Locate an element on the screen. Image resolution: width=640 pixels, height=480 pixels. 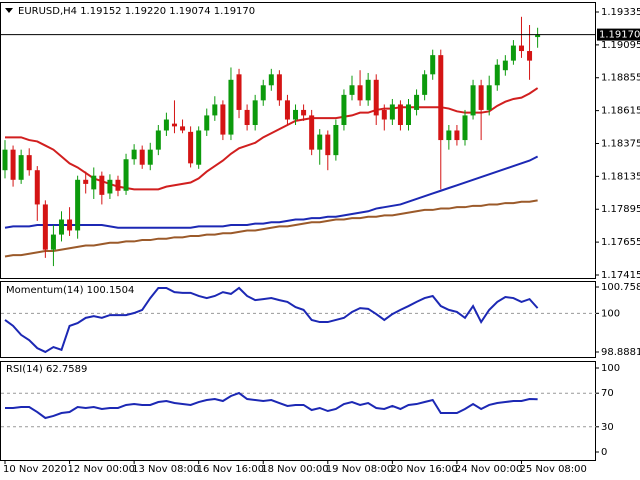
y-tick-label: 30 is located at coordinates (607, 427).